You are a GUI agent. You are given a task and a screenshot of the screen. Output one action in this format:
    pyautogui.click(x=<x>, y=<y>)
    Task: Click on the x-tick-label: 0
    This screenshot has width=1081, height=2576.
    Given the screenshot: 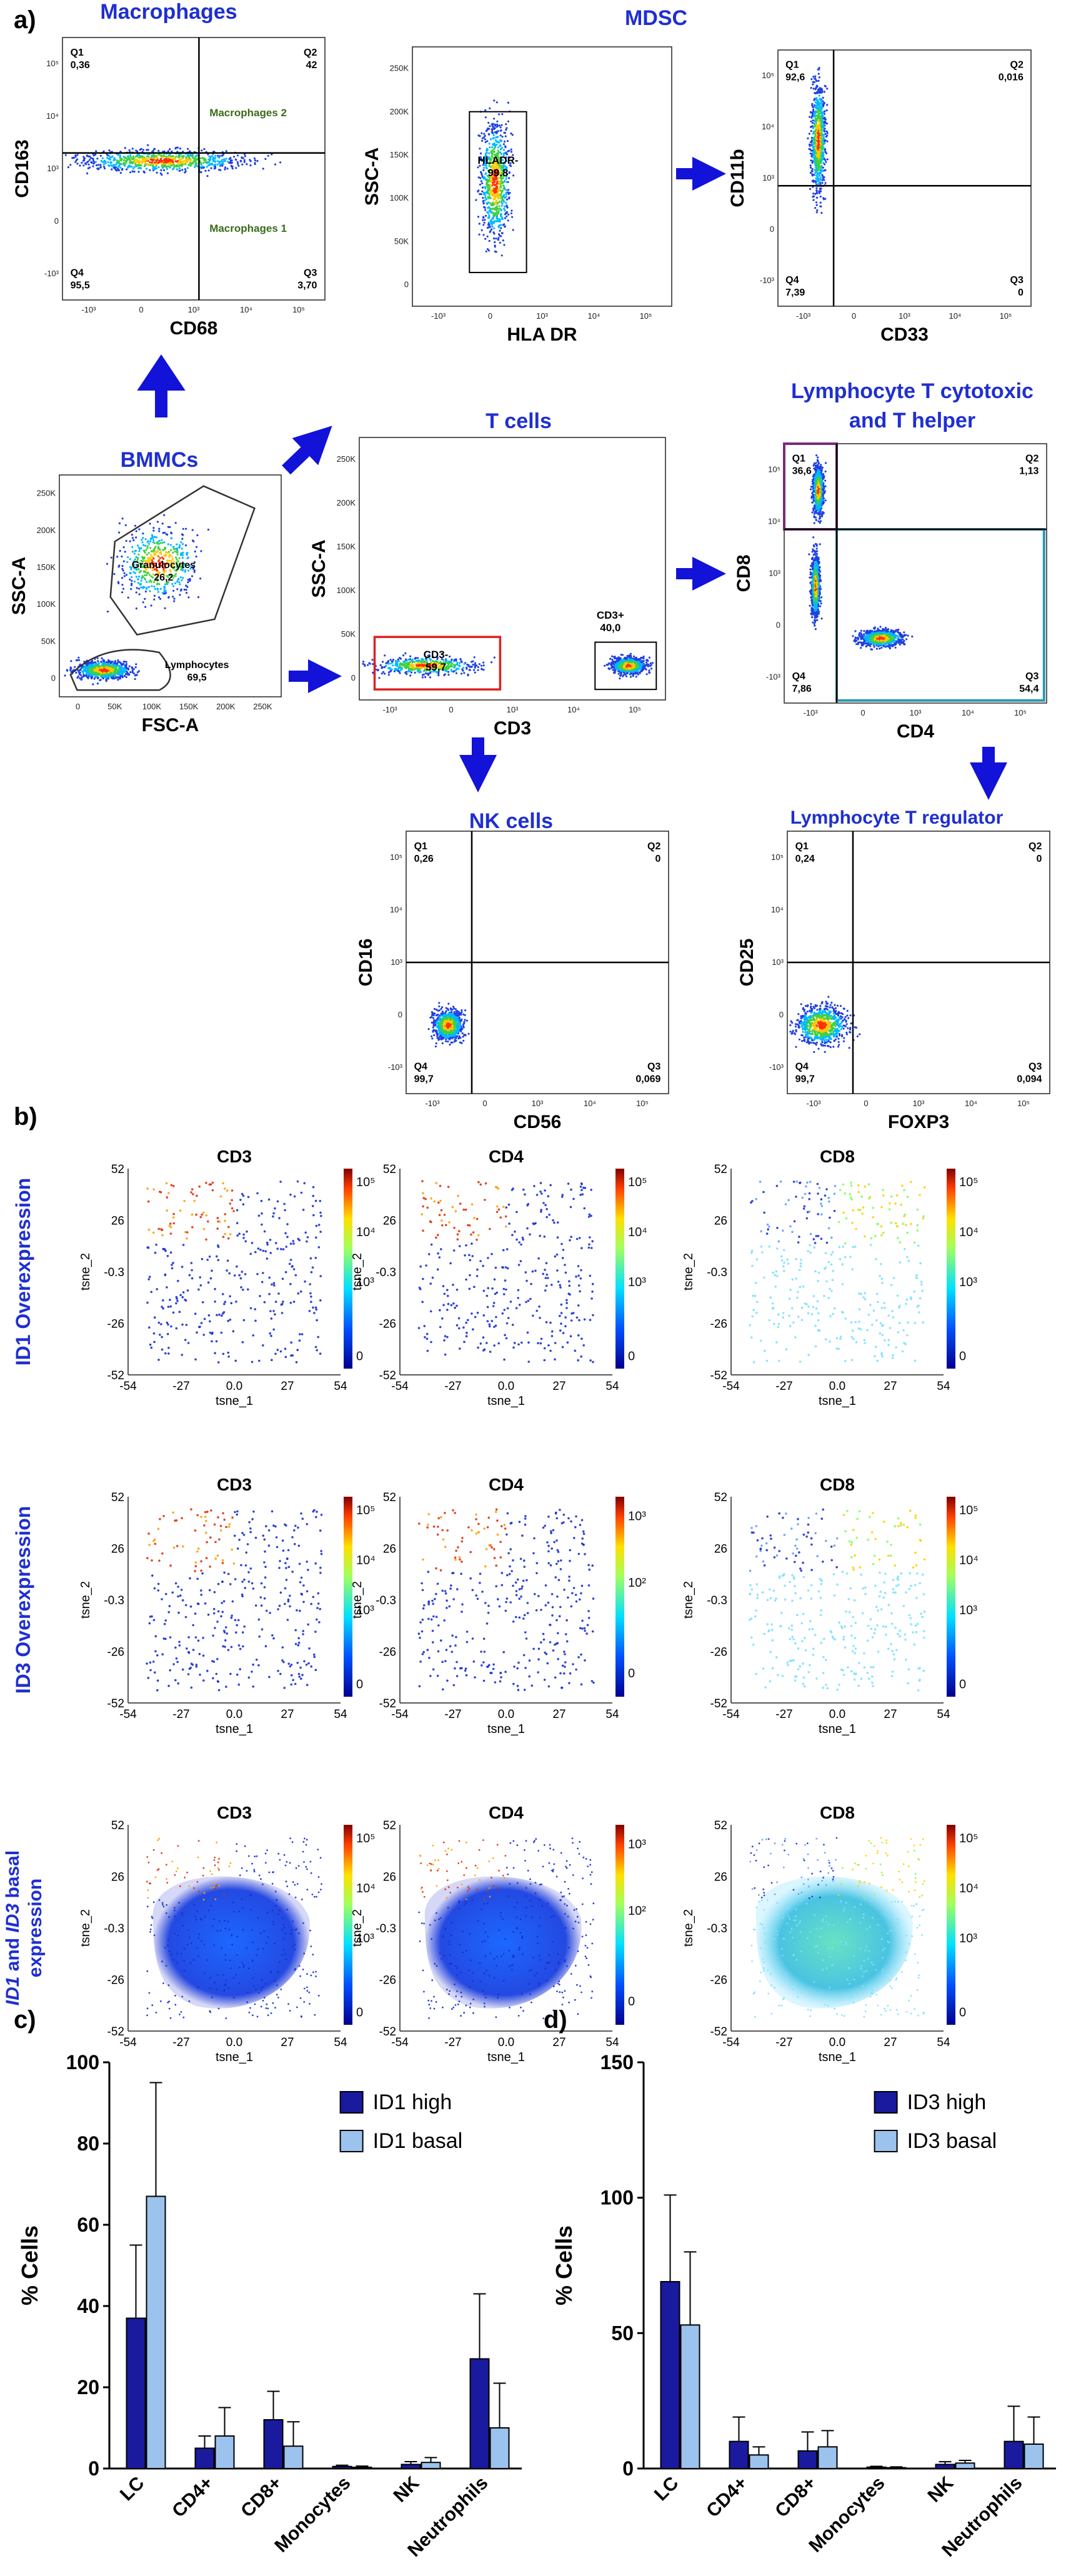 What is the action you would take?
    pyautogui.click(x=854, y=316)
    